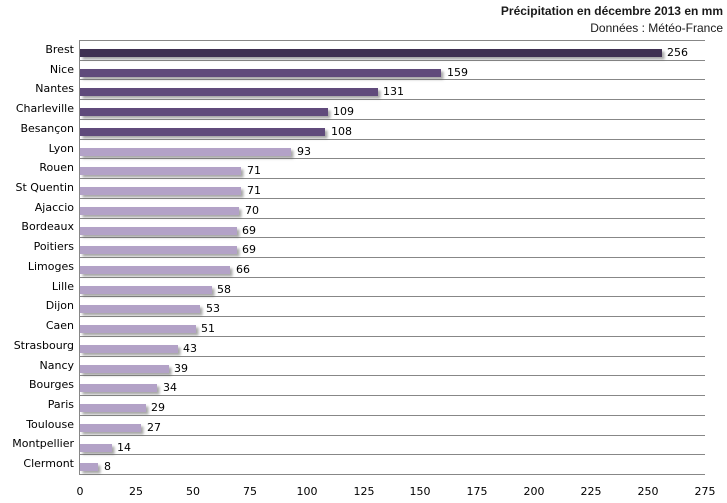 Image resolution: width=727 pixels, height=503 pixels. What do you see at coordinates (79, 257) in the screenshot?
I see `y-axis-line` at bounding box center [79, 257].